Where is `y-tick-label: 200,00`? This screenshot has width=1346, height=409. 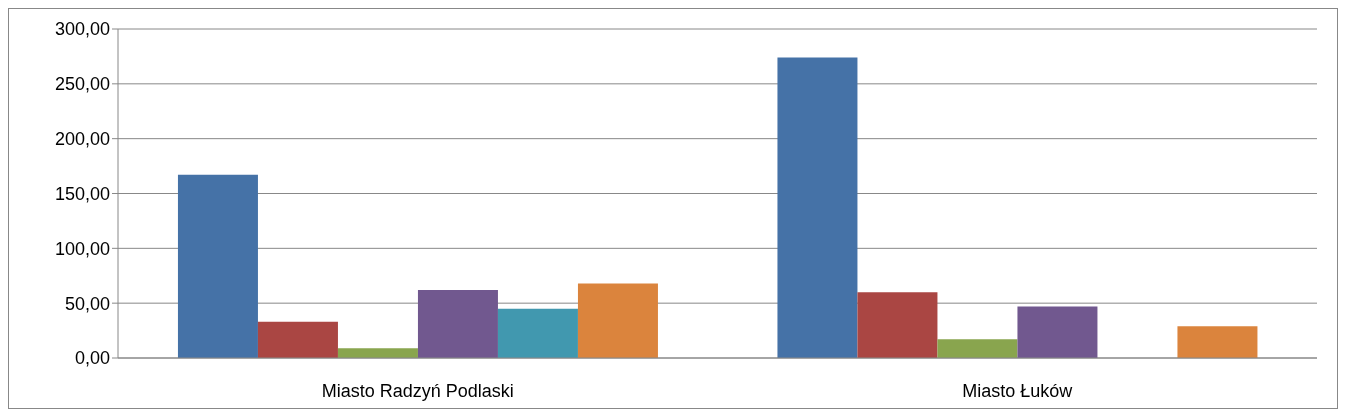 y-tick-label: 200,00 is located at coordinates (82, 139).